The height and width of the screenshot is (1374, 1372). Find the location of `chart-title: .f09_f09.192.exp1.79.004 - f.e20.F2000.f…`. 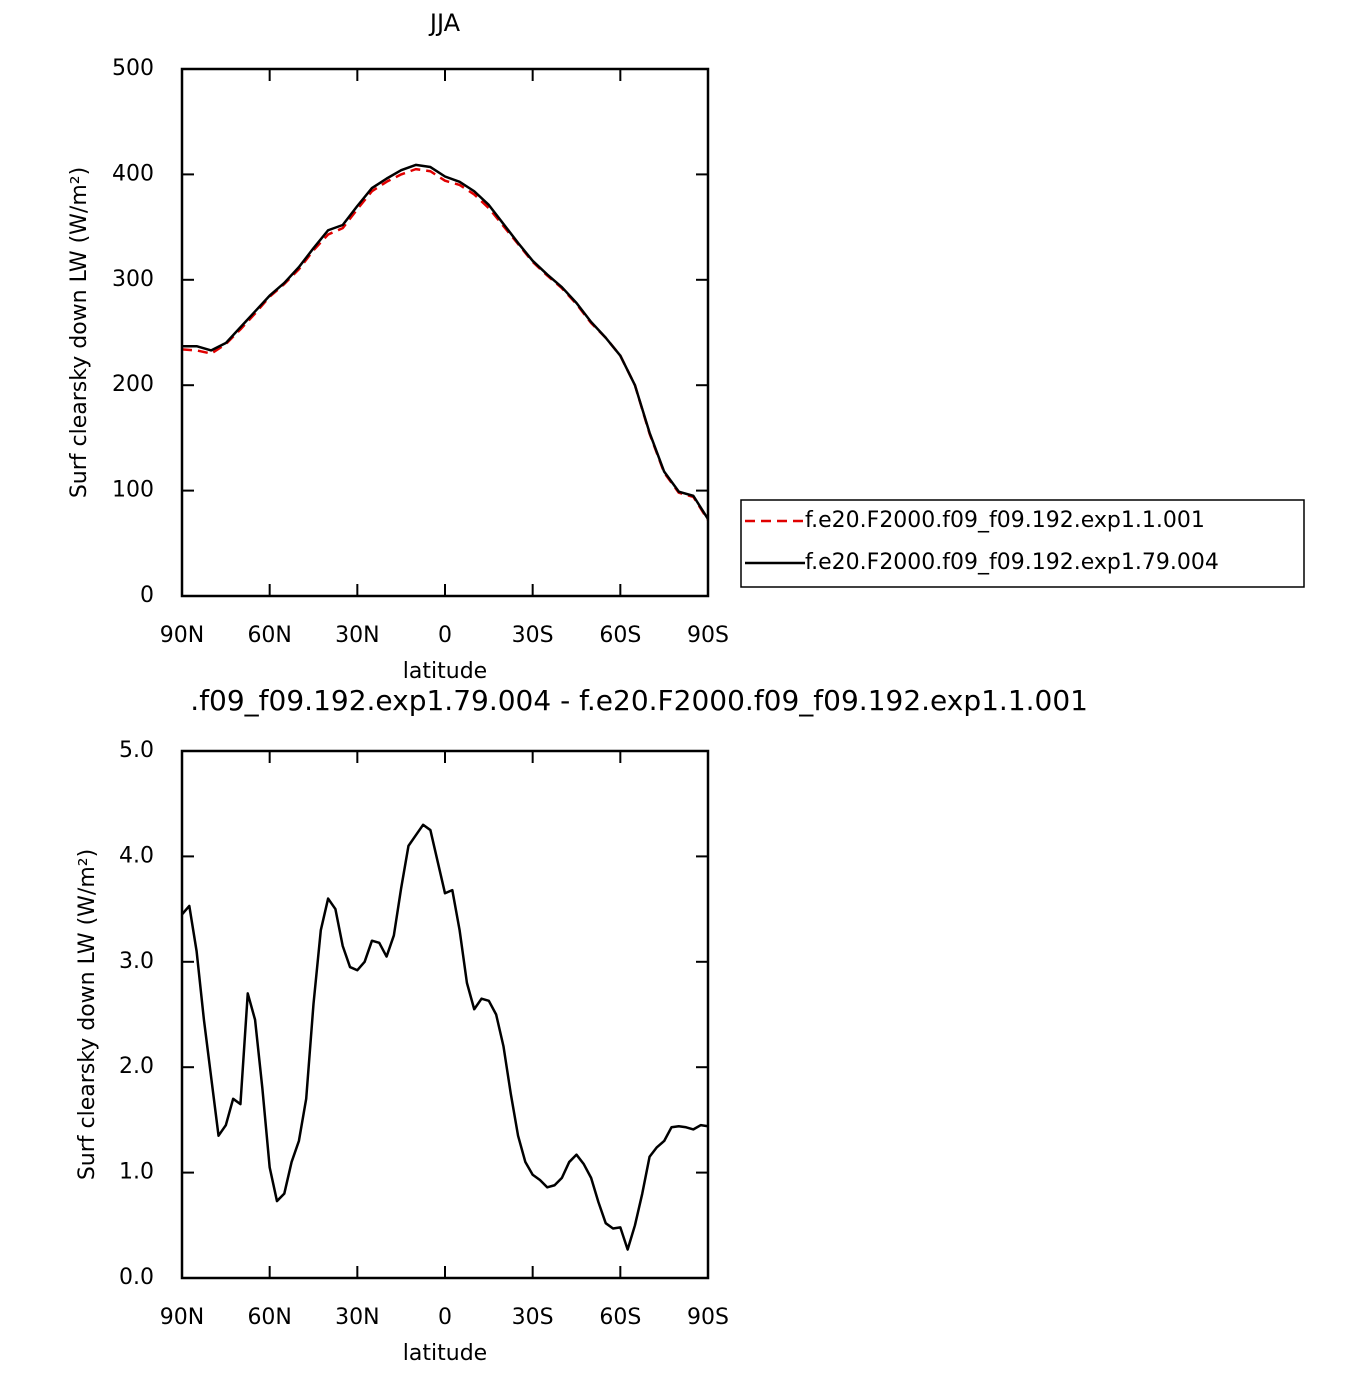

chart-title: .f09_f09.192.exp1.79.004 - f.e20.F2000.f… is located at coordinates (639, 700).